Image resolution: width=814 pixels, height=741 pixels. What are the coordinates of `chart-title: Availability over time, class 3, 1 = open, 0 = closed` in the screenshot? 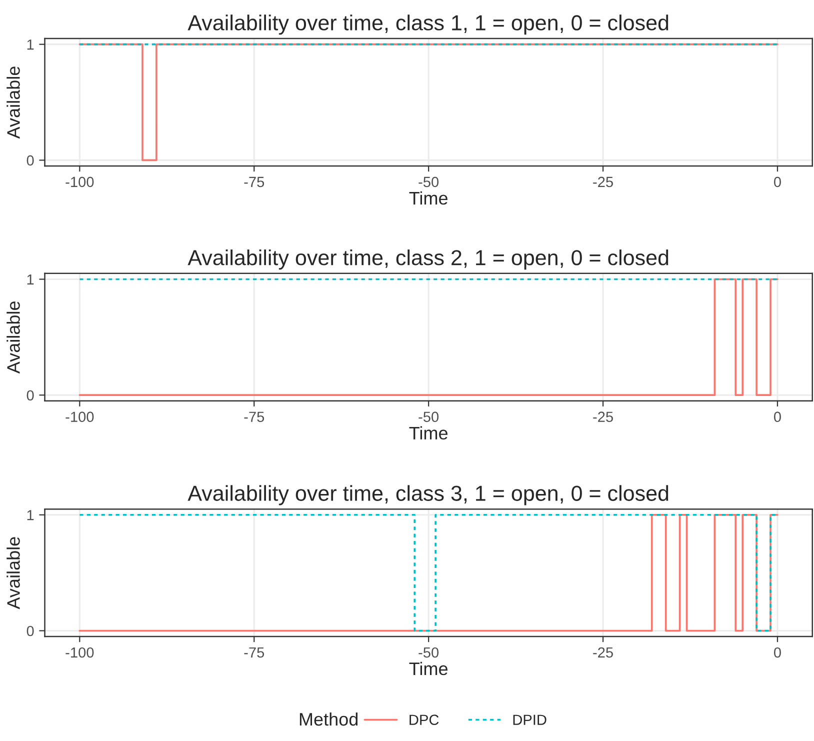 It's located at (428, 495).